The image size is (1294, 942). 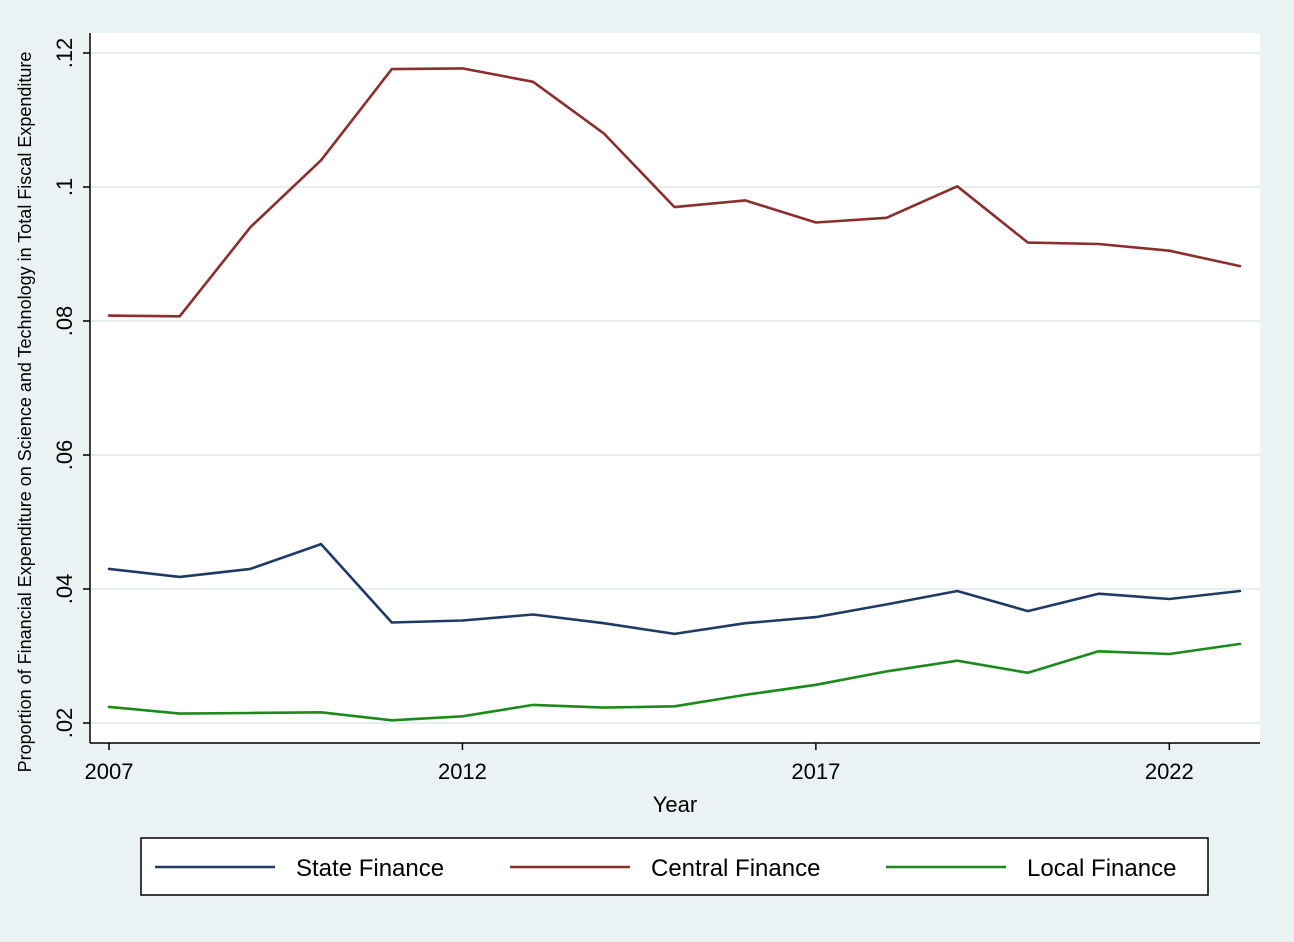 I want to click on x-tick-label: 2007, so click(x=109, y=771).